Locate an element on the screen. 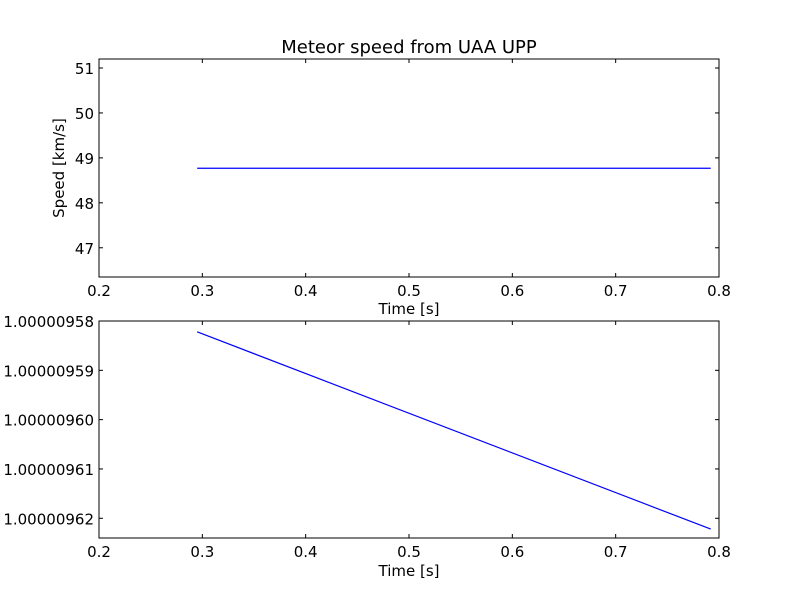  ratio-x-tick-label: 0.8 is located at coordinates (719, 552).